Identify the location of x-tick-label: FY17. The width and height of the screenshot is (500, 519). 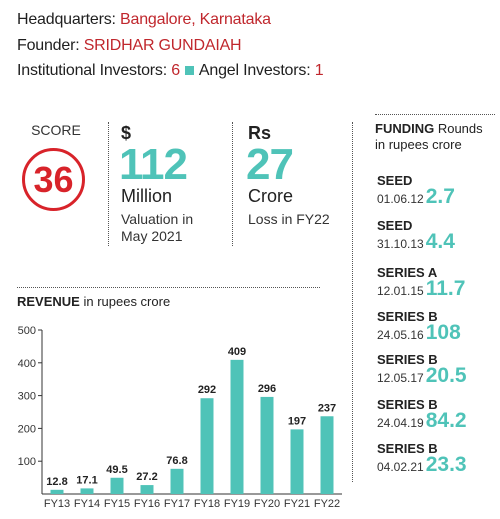
(177, 504).